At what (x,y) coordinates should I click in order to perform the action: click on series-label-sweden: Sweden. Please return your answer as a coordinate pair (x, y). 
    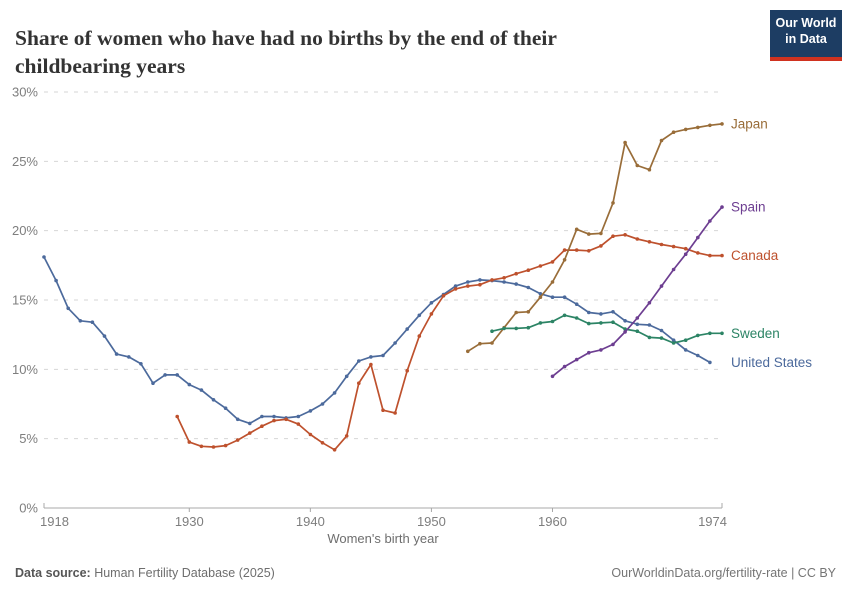
    Looking at the image, I should click on (755, 333).